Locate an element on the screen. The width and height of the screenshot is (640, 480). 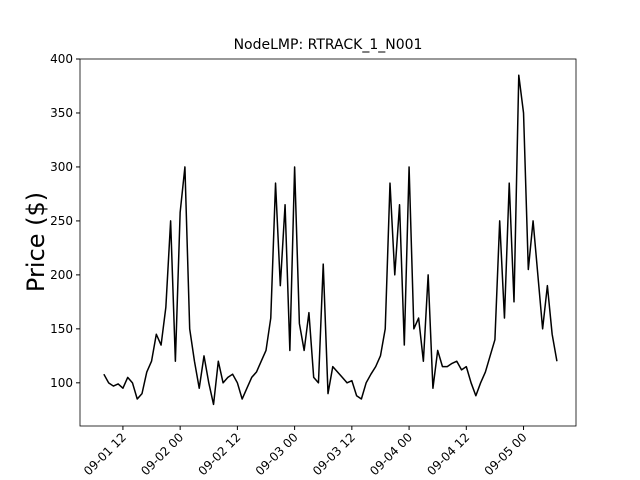
y-tick-label: 250 is located at coordinates (61, 221).